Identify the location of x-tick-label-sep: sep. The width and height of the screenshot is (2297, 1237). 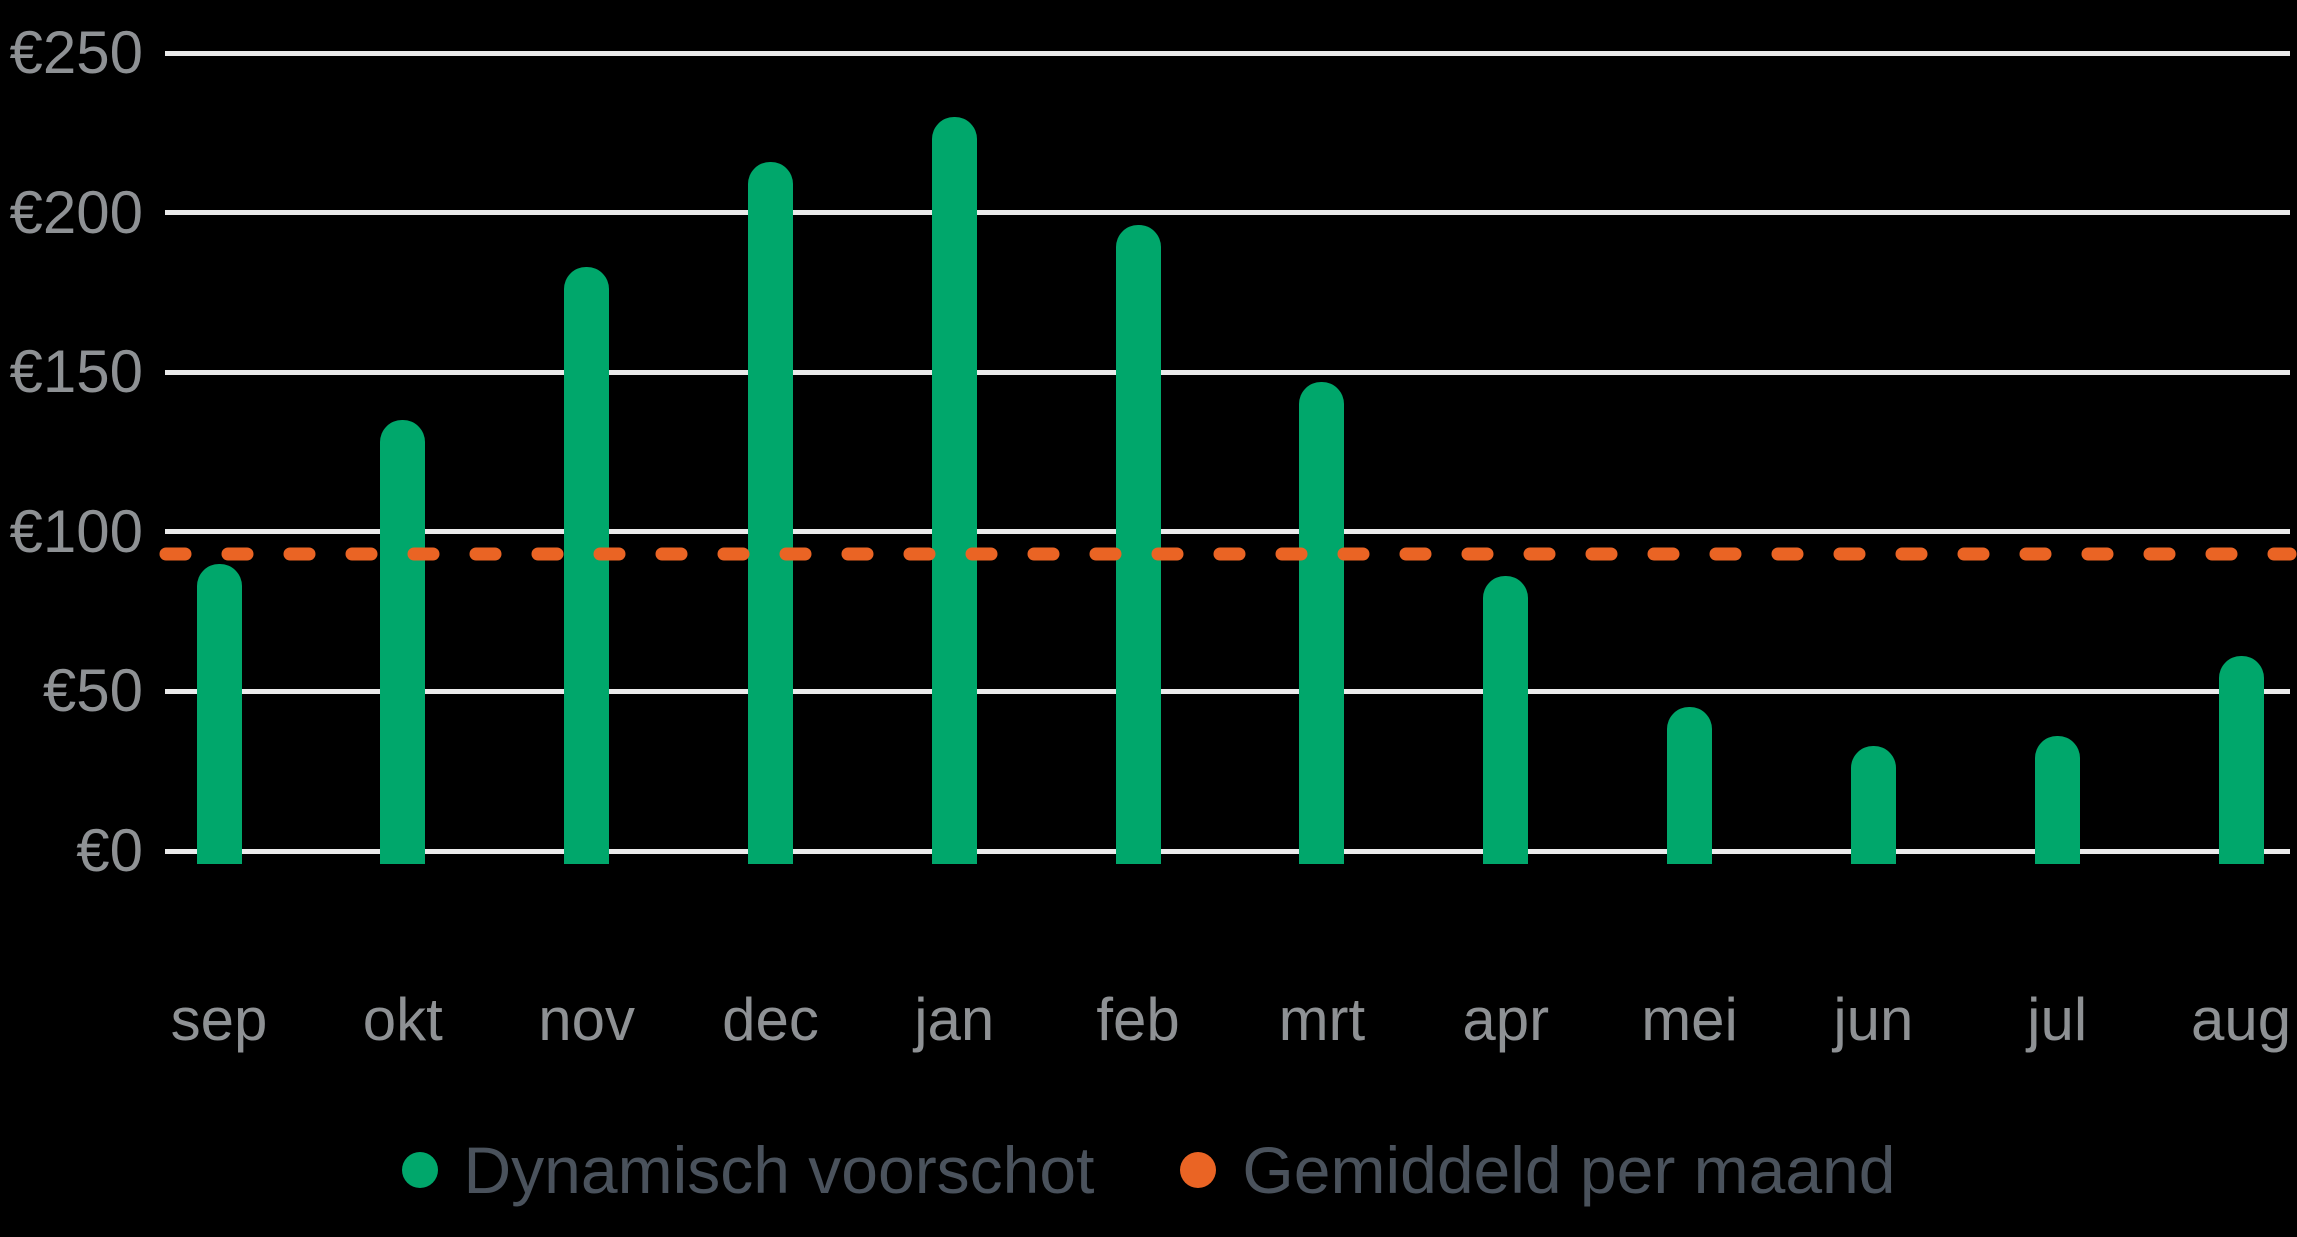
(219, 1019).